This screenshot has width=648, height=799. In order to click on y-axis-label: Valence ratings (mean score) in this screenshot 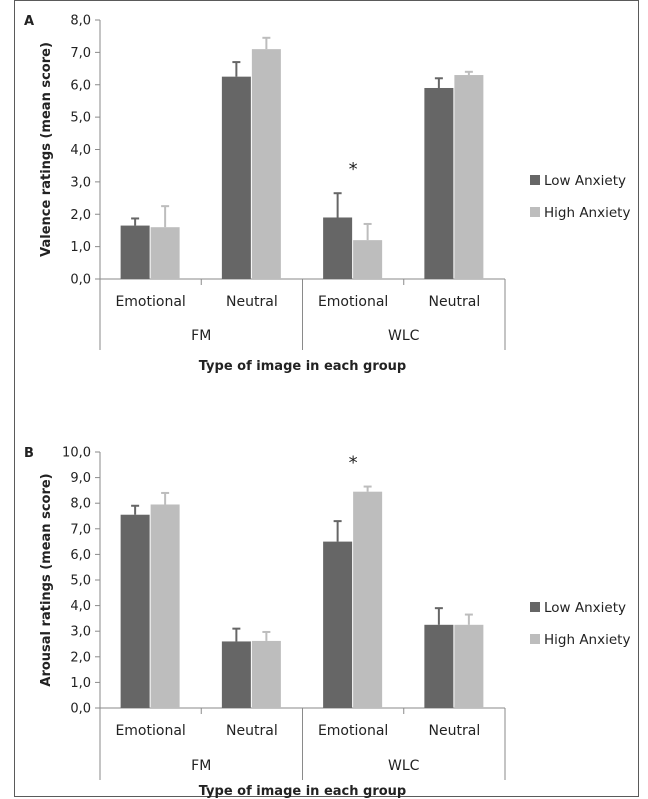, I will do `click(46, 149)`.